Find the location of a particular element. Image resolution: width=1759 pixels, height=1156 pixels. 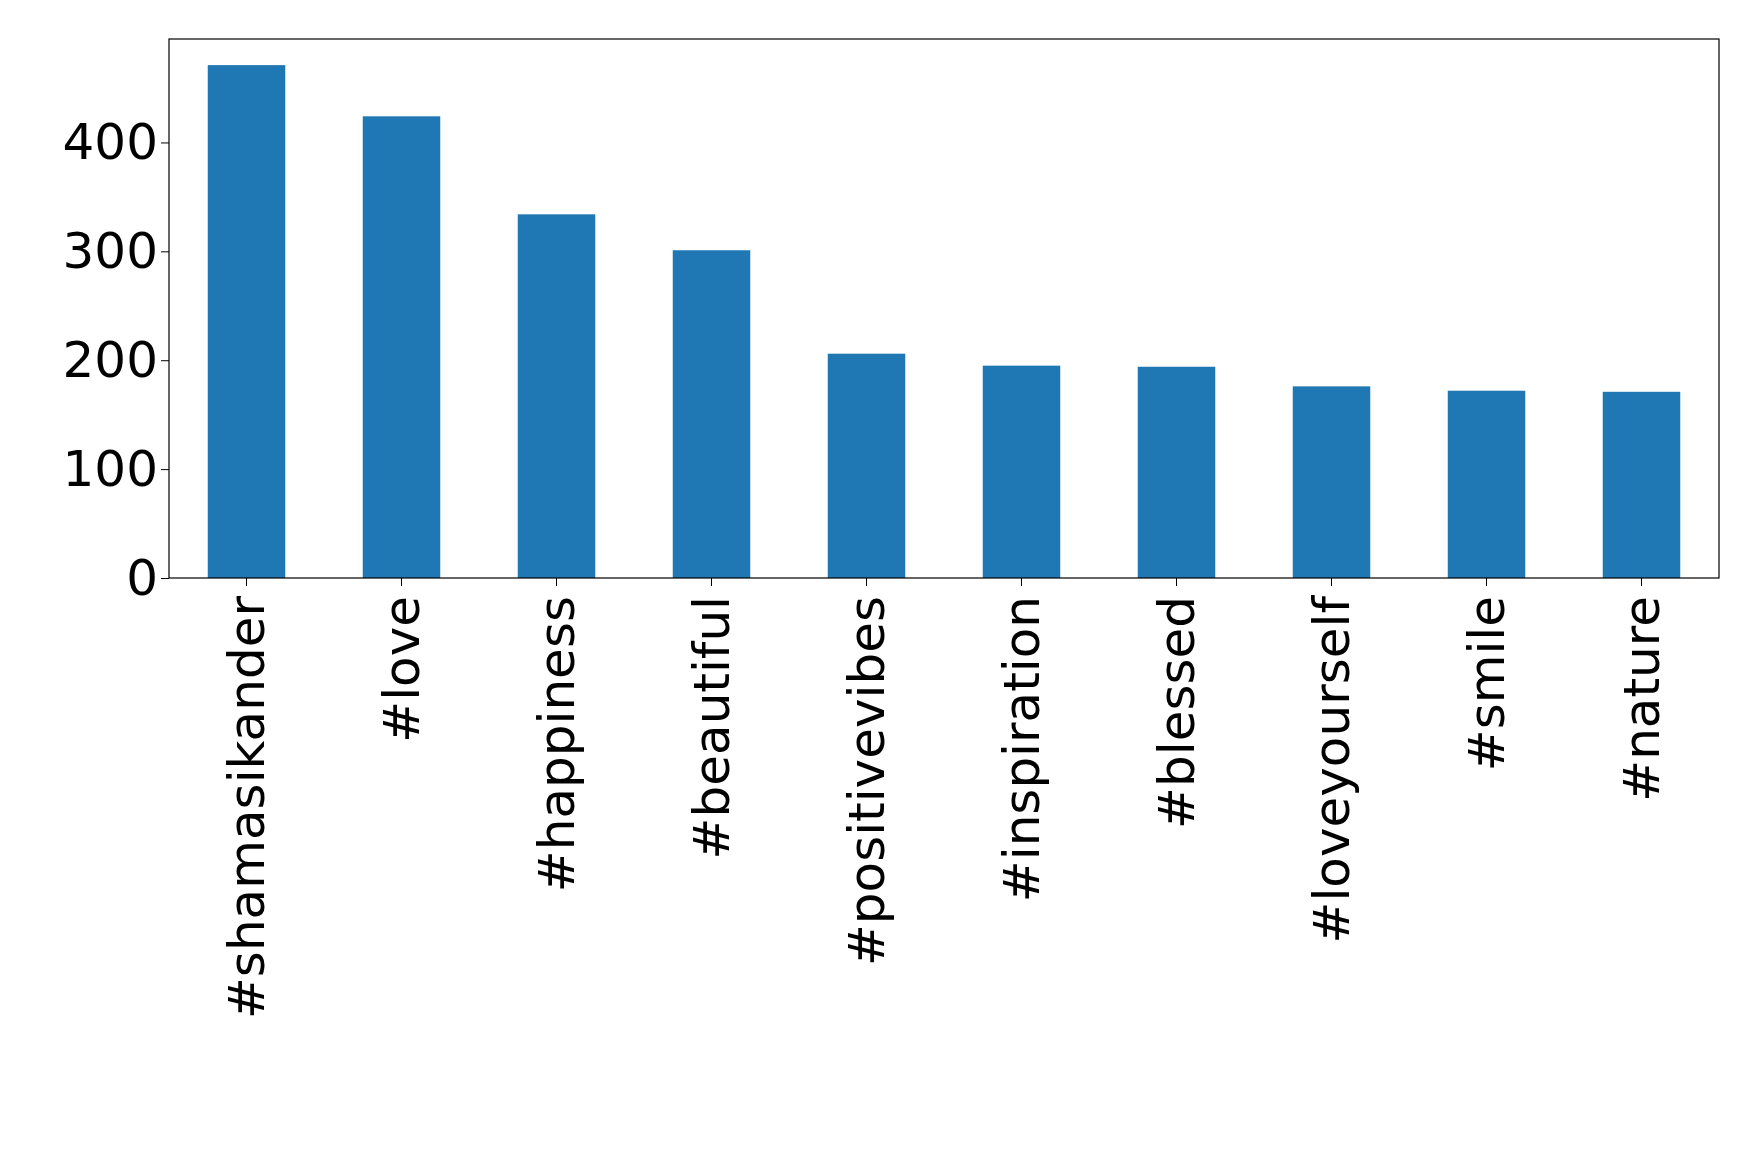

x-tick-label: #nature is located at coordinates (1642, 699).